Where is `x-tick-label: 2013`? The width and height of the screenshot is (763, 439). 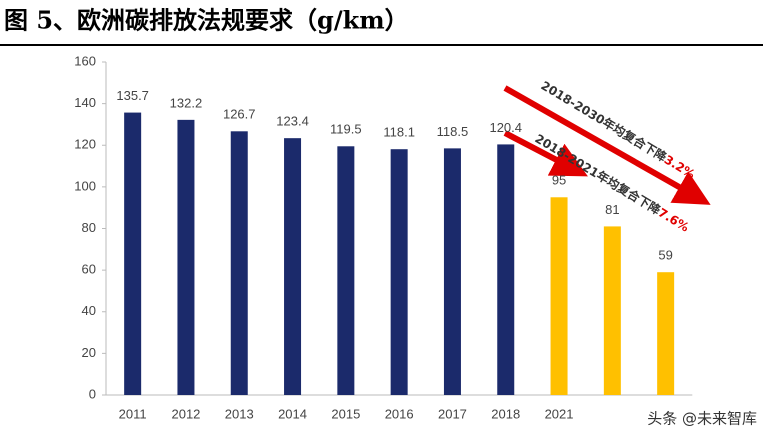 x-tick-label: 2013 is located at coordinates (239, 413).